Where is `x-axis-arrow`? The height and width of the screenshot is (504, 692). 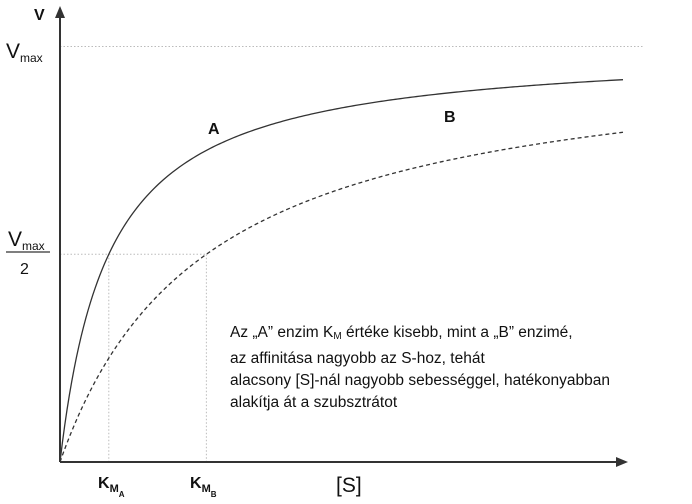
x-axis-arrow is located at coordinates (622, 462).